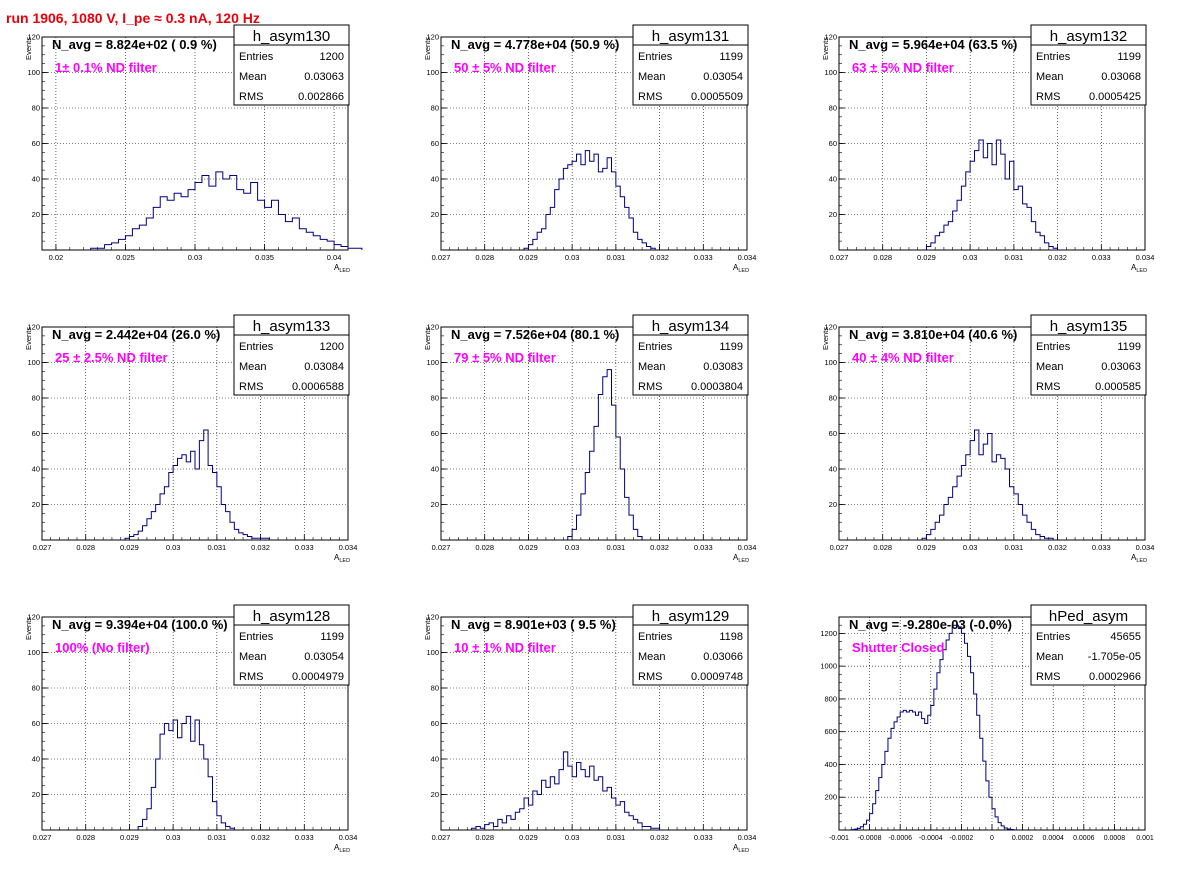 This screenshot has height=872, width=1196. I want to click on stats-entries-value: 1199, so click(332, 637).